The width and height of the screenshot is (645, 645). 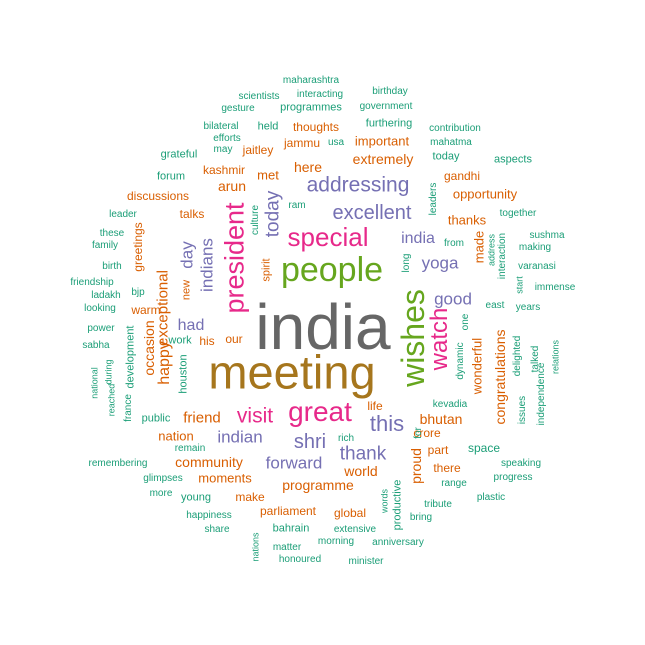 What do you see at coordinates (389, 123) in the screenshot?
I see `cloud-word: furthering` at bounding box center [389, 123].